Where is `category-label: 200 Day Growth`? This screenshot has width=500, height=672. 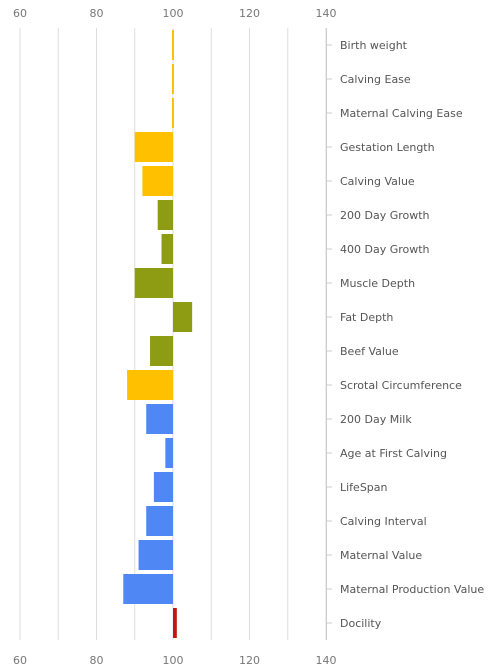
category-label: 200 Day Growth is located at coordinates (385, 215).